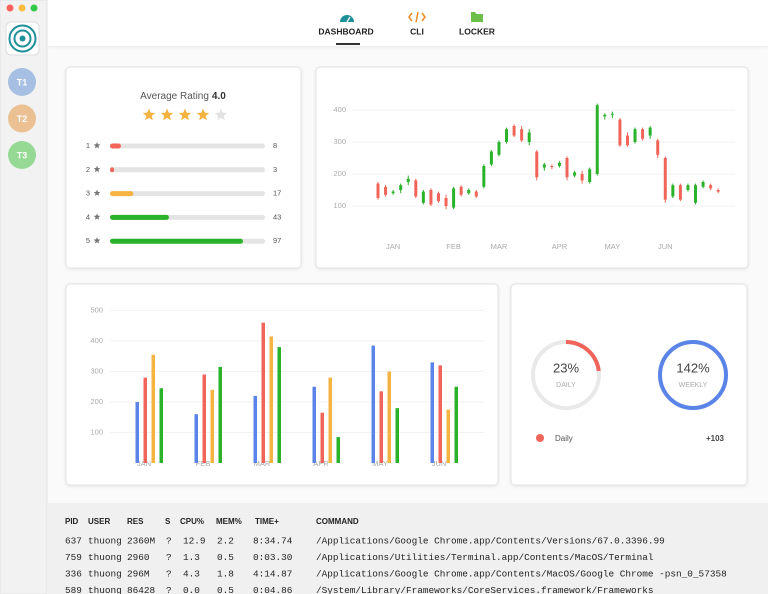  Describe the element at coordinates (88, 240) in the screenshot. I see `rating-row-stars: 5` at that location.